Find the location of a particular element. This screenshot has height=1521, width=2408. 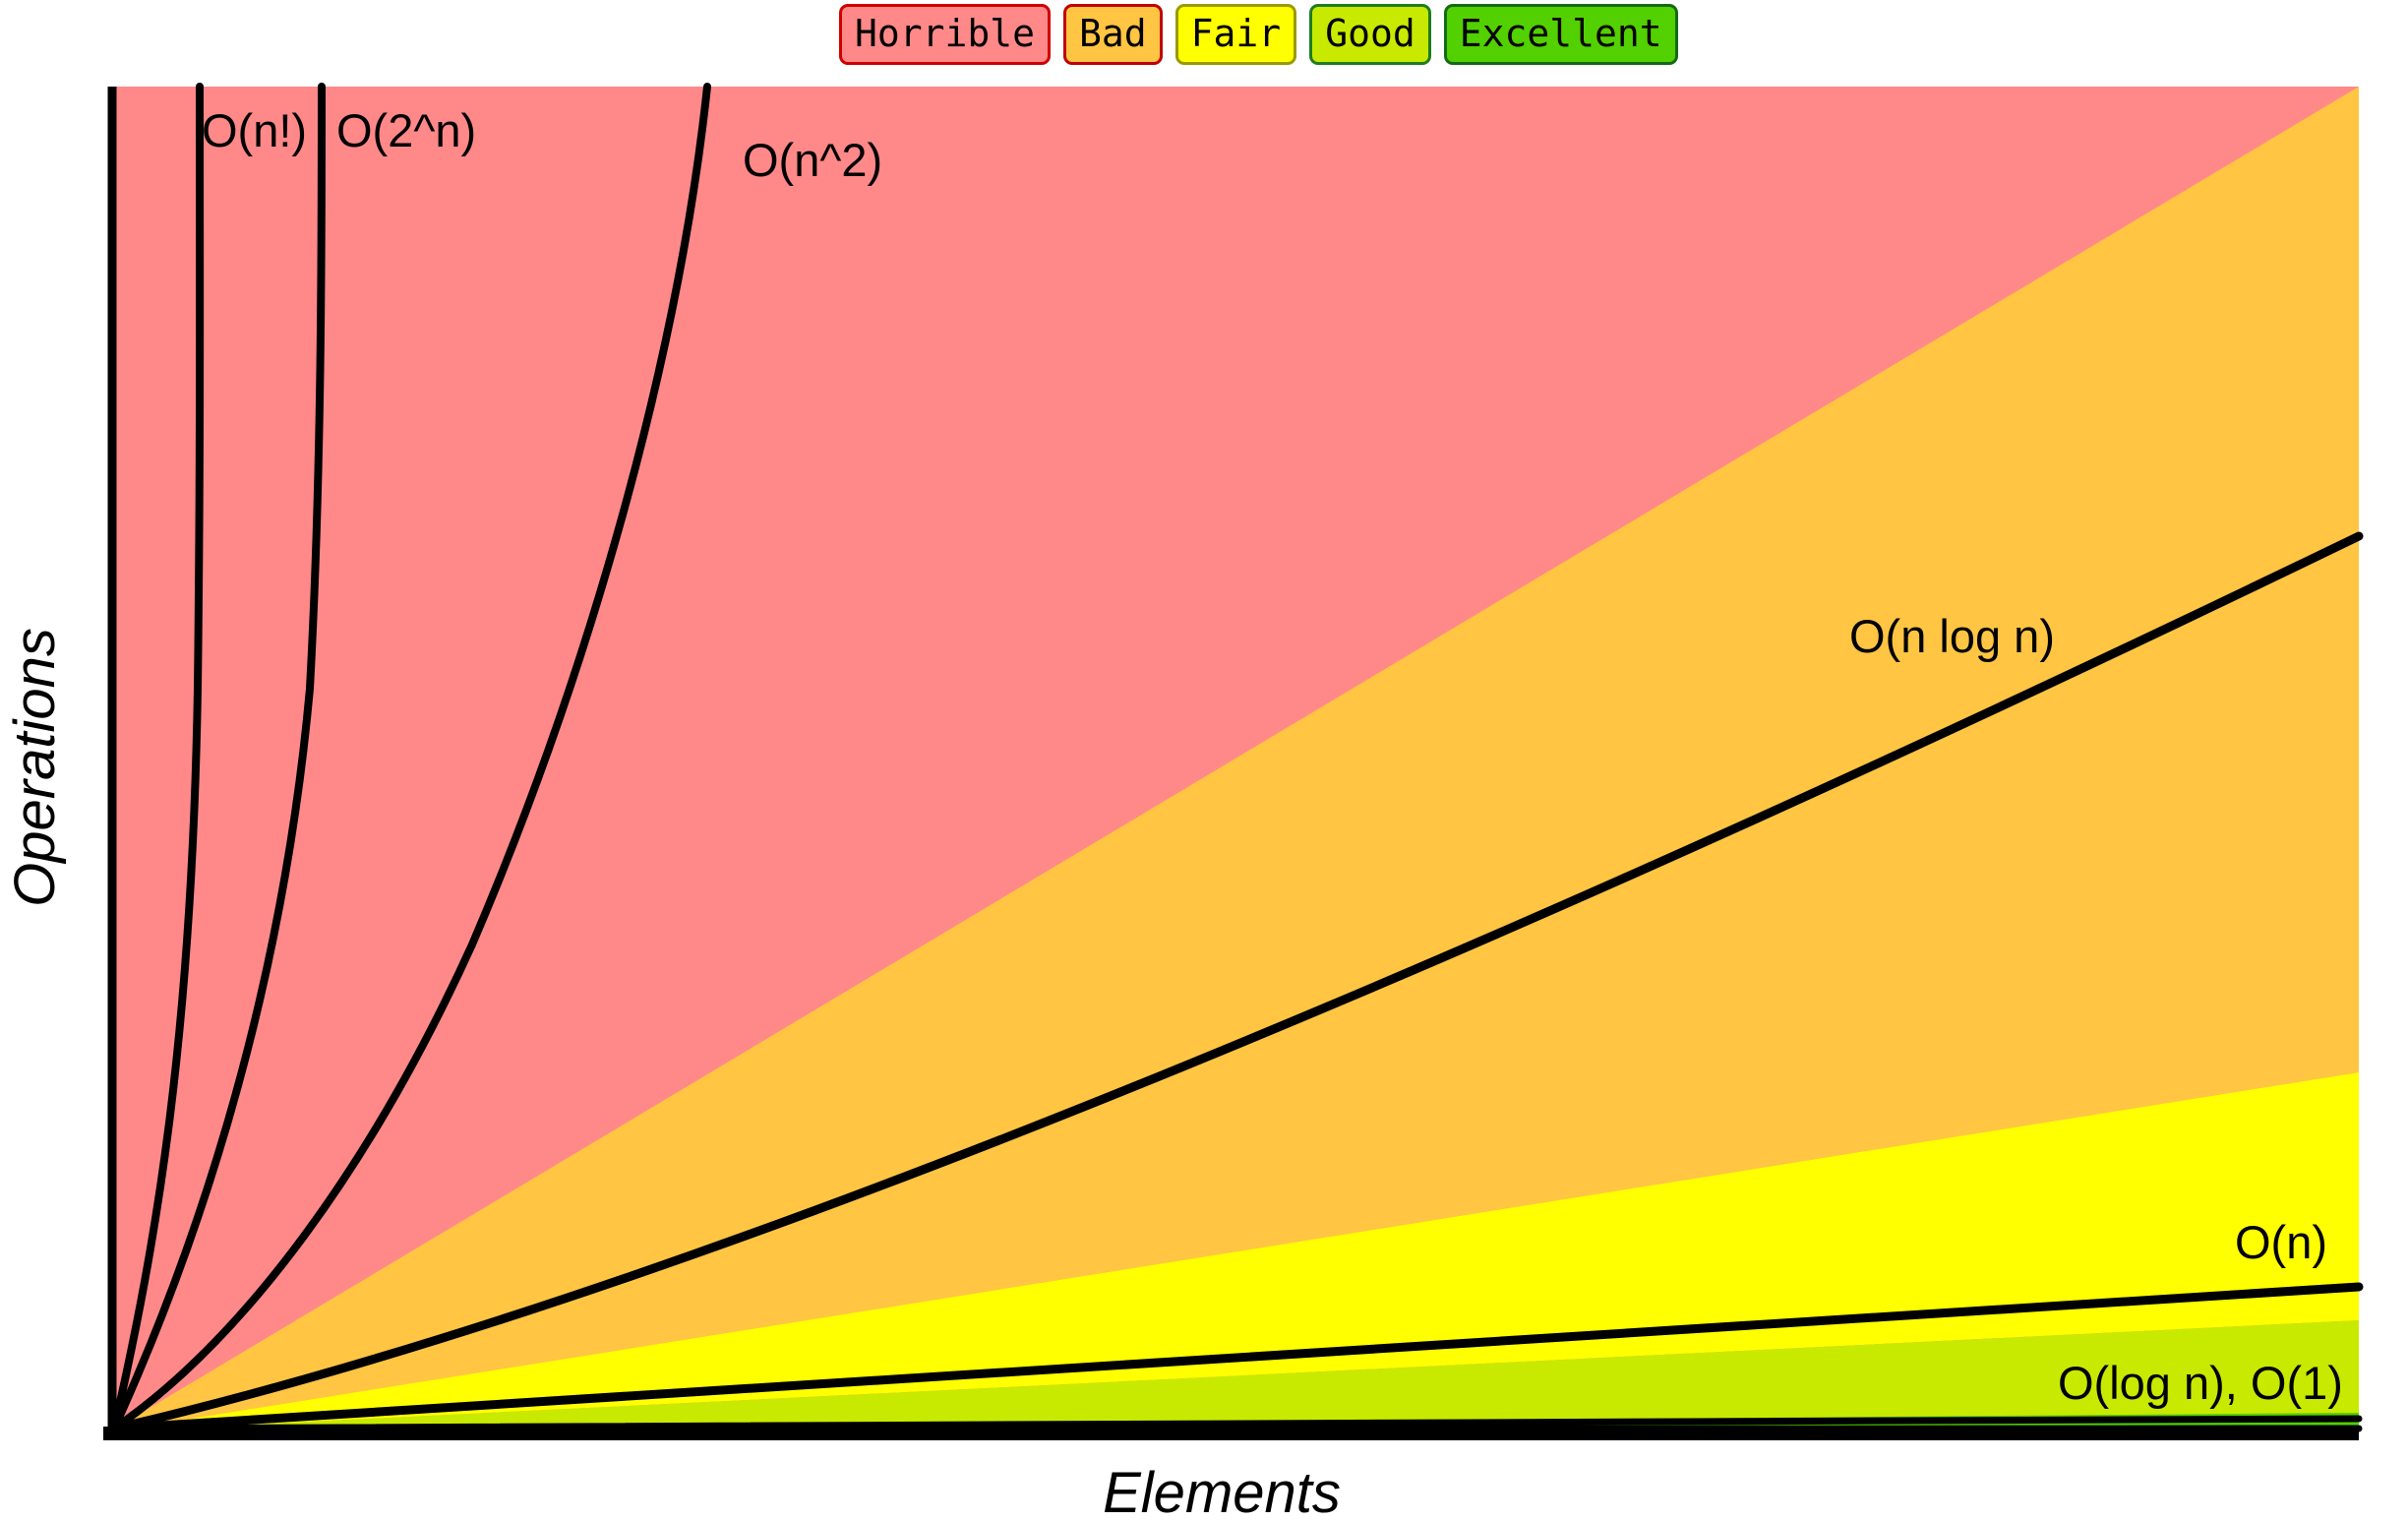

curve-label-o-n: O(n) is located at coordinates (2281, 1242).